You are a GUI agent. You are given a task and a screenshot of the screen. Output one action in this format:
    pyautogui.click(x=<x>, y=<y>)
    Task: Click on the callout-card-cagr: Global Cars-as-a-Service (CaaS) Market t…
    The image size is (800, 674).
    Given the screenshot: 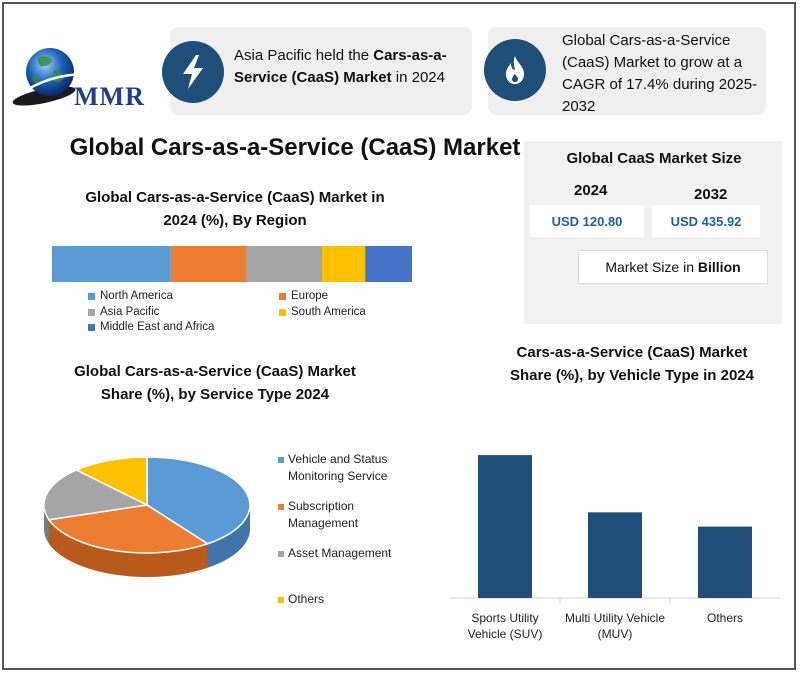 What is the action you would take?
    pyautogui.click(x=625, y=71)
    